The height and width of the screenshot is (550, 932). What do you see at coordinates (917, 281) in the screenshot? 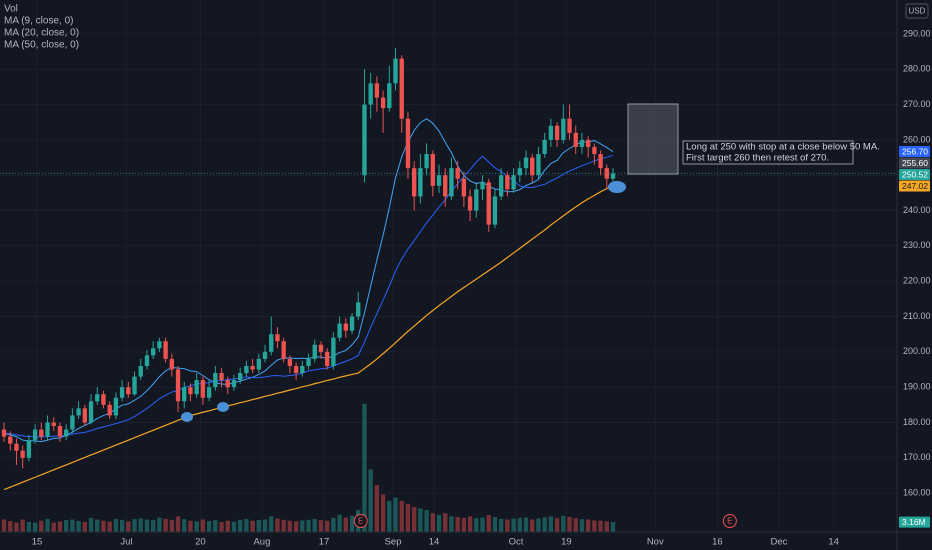
I see `y-tick-label: 220.00` at bounding box center [917, 281].